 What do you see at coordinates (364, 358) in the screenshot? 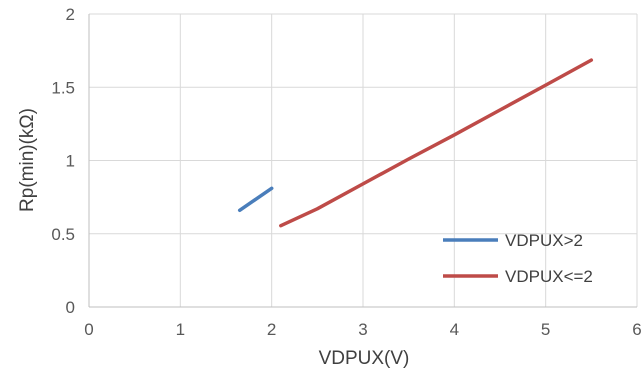
I see `x-axis-label: VDPUX(V)` at bounding box center [364, 358].